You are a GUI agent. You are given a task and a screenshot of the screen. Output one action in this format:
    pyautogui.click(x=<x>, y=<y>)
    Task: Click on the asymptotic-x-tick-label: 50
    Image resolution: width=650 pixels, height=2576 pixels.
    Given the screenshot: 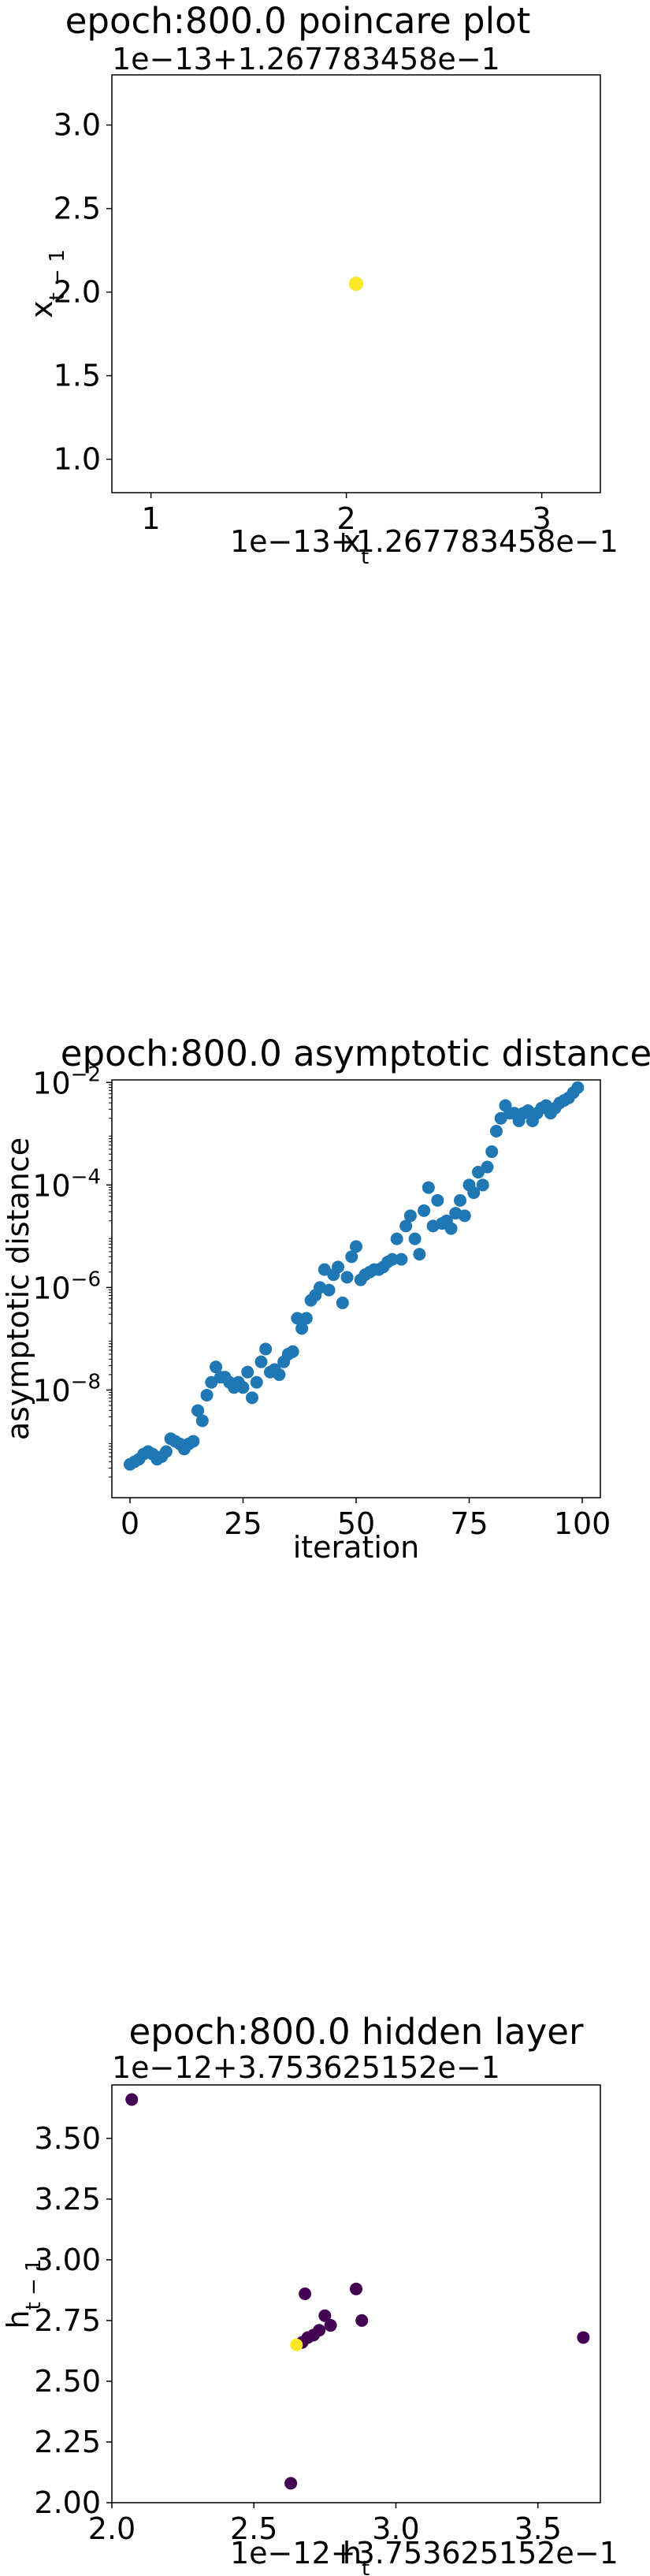 What is the action you would take?
    pyautogui.click(x=356, y=1523)
    